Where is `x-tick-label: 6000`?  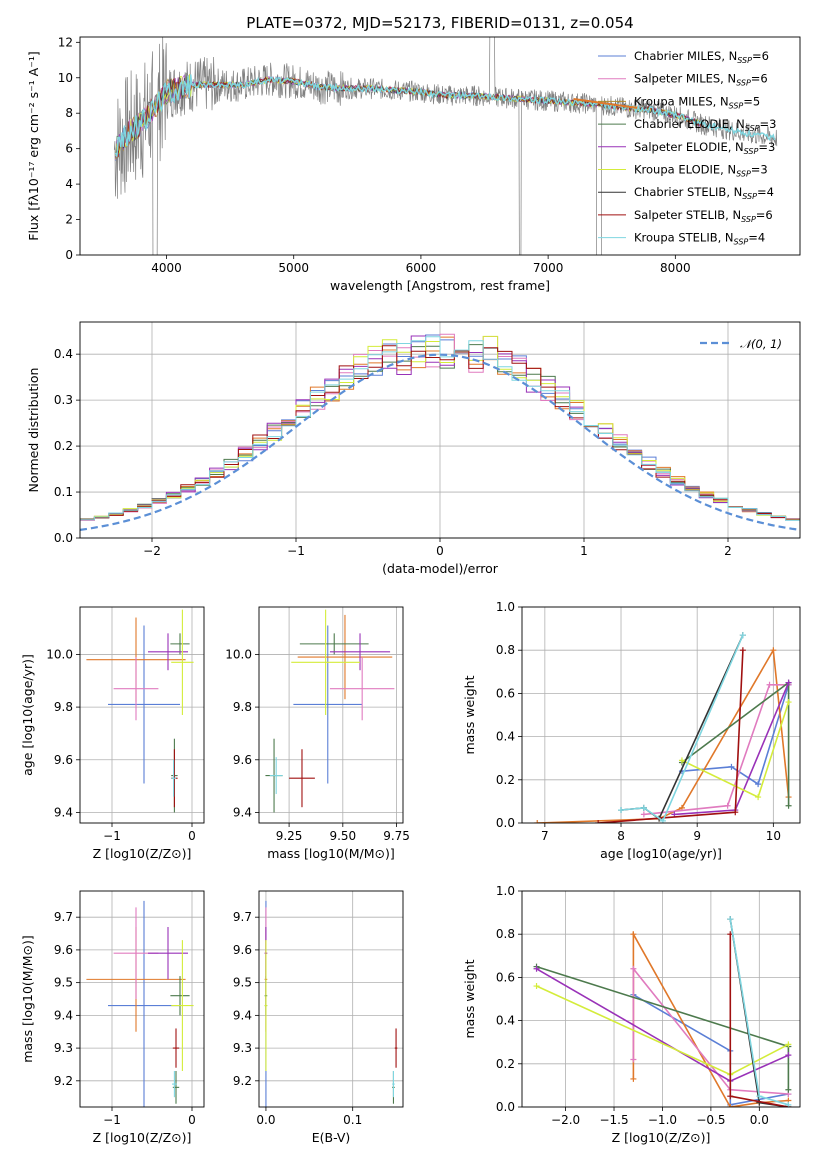 x-tick-label: 6000 is located at coordinates (421, 268).